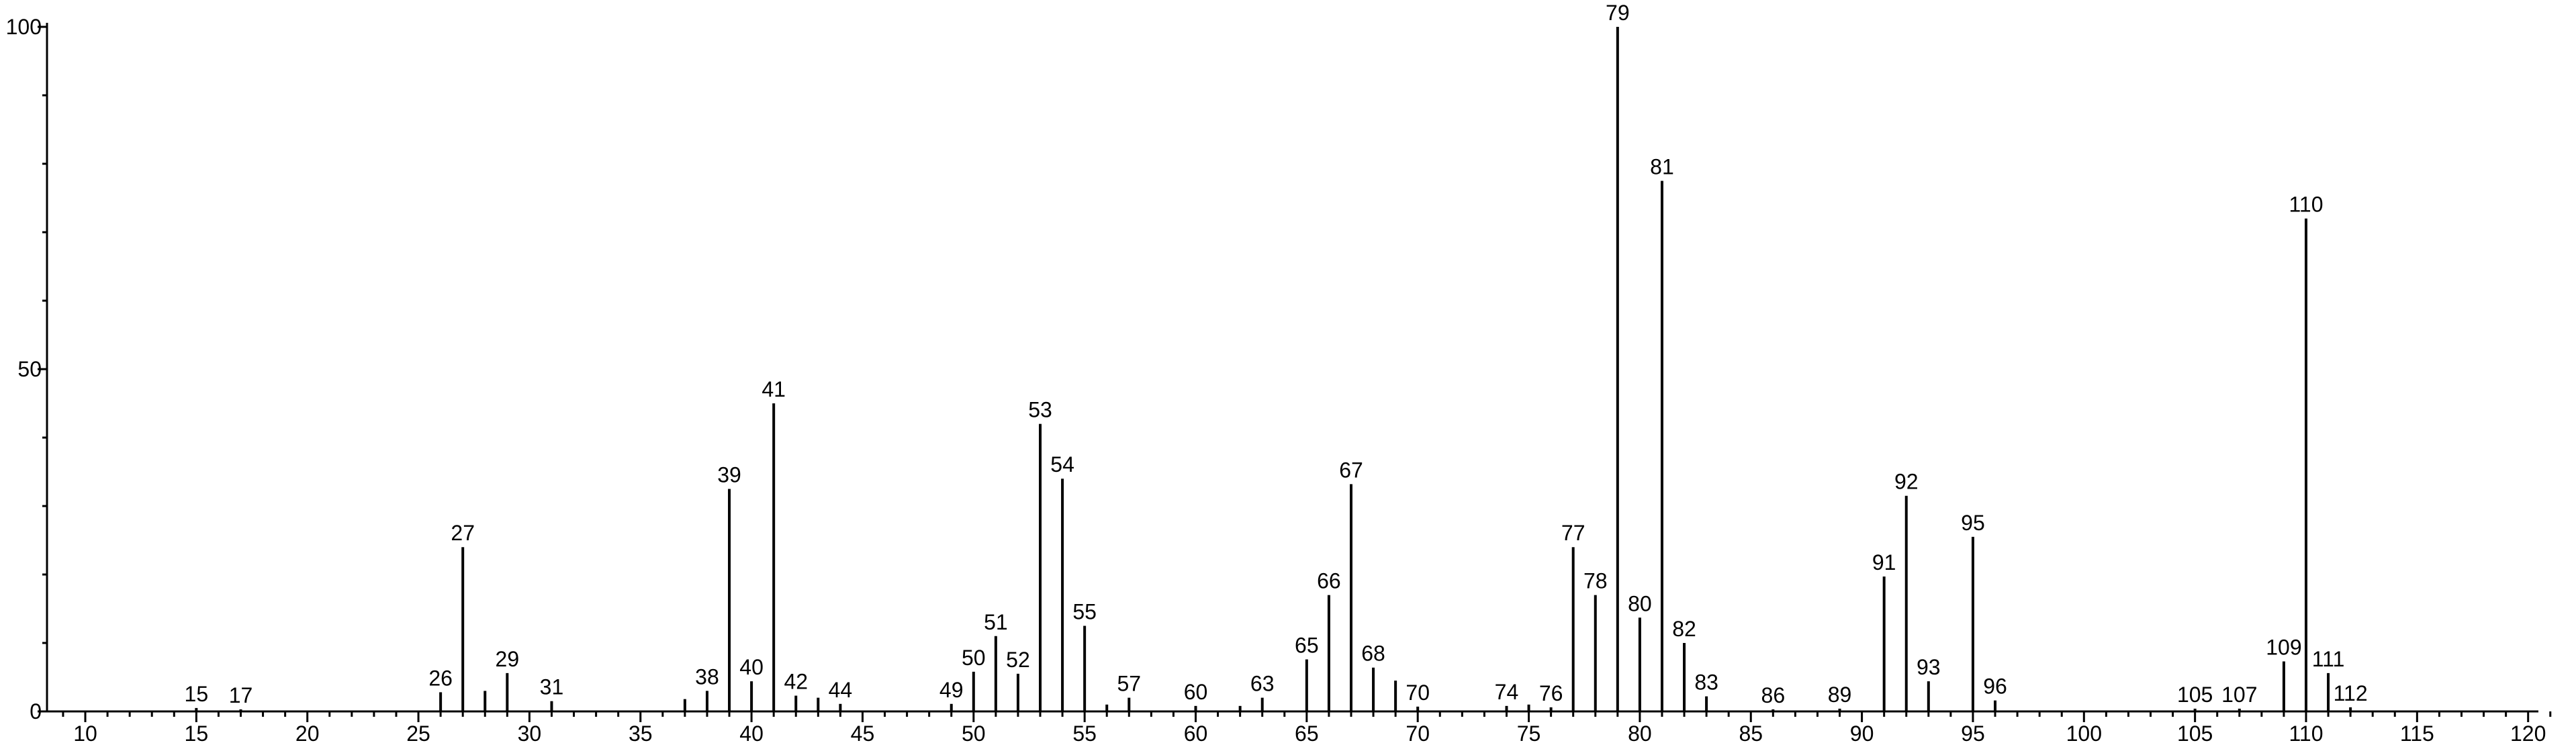 The height and width of the screenshot is (749, 2576). Describe the element at coordinates (1973, 523) in the screenshot. I see `peak-label: 95` at that location.